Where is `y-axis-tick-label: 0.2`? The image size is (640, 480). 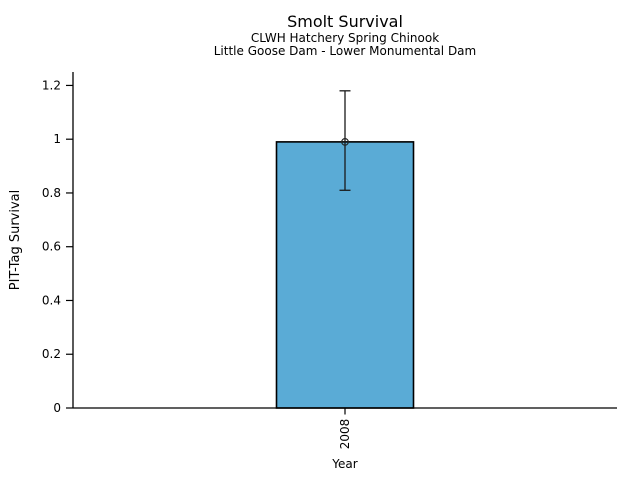 y-axis-tick-label: 0.2 is located at coordinates (51, 354).